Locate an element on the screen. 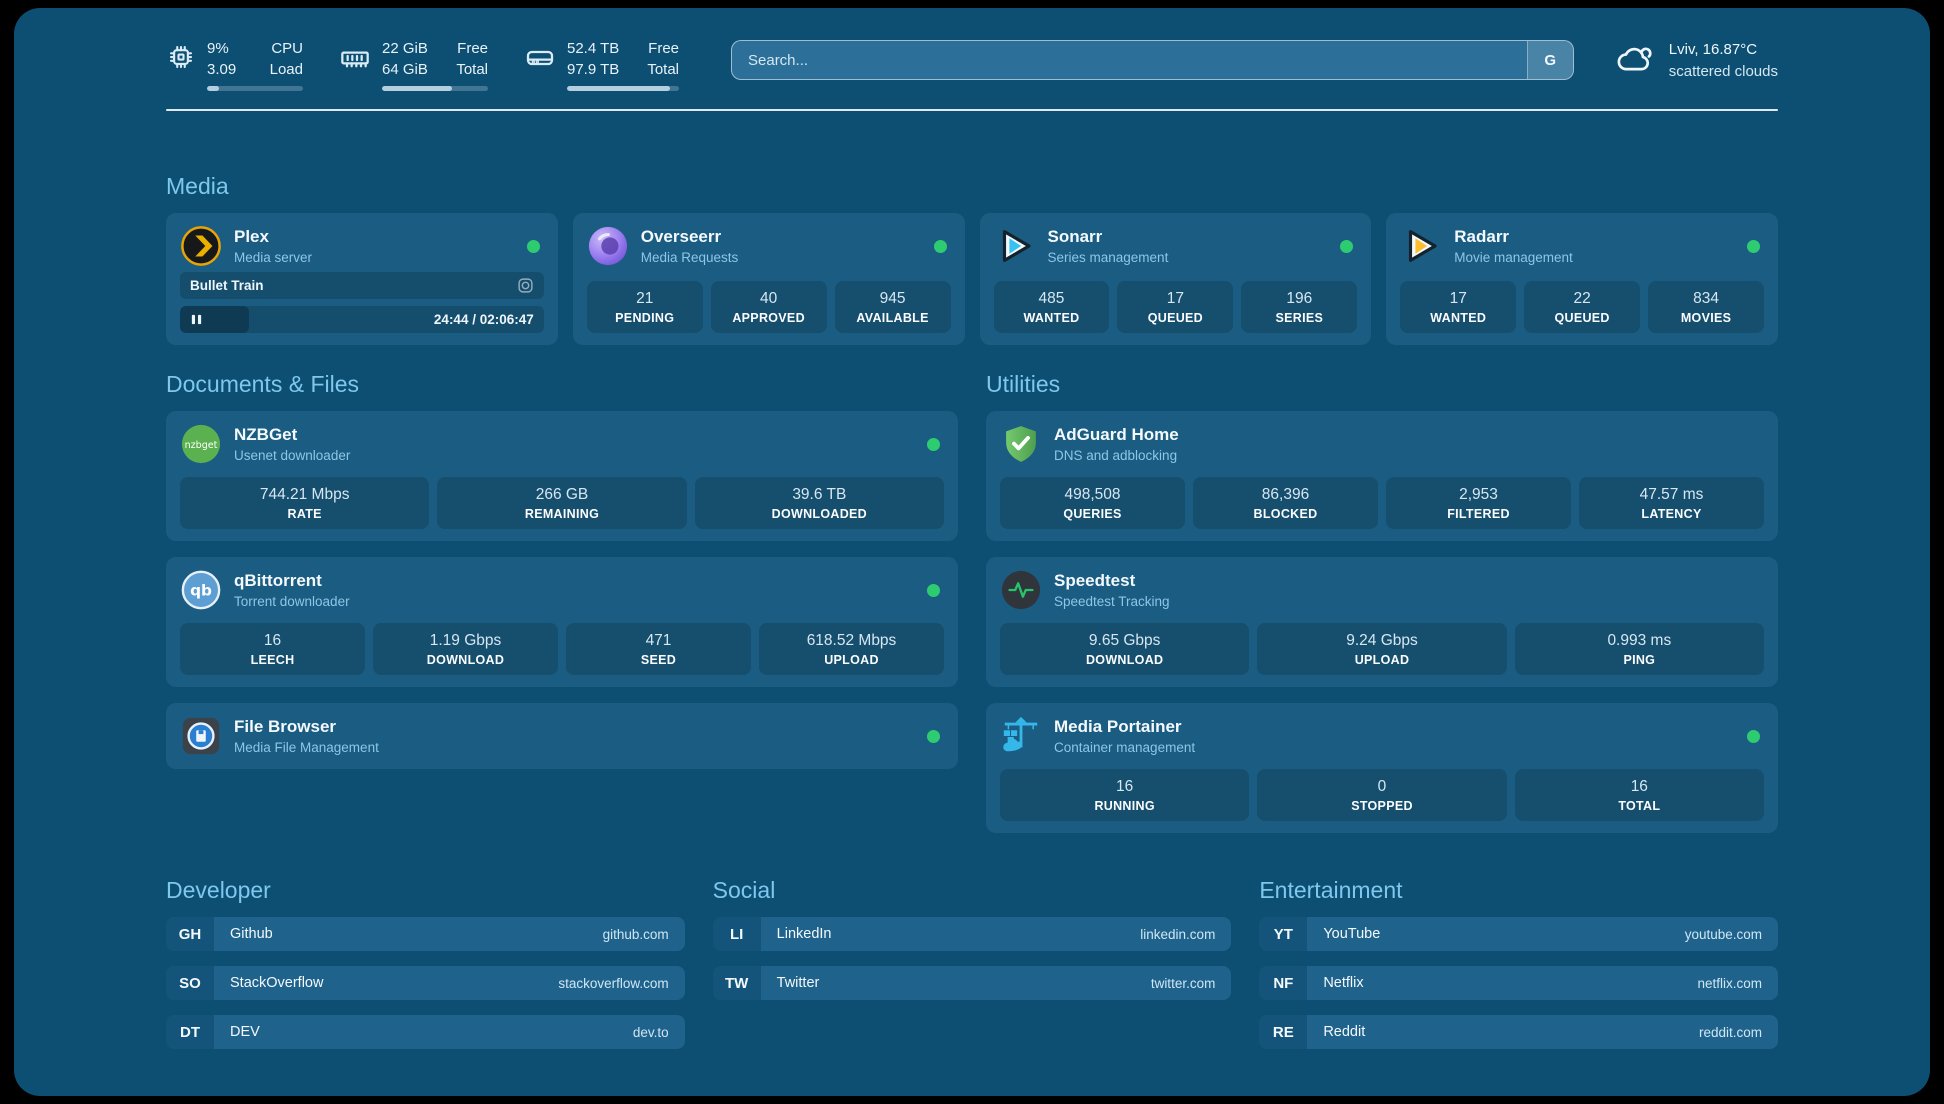 The height and width of the screenshot is (1104, 1944). stat-value: 266 GB is located at coordinates (562, 494).